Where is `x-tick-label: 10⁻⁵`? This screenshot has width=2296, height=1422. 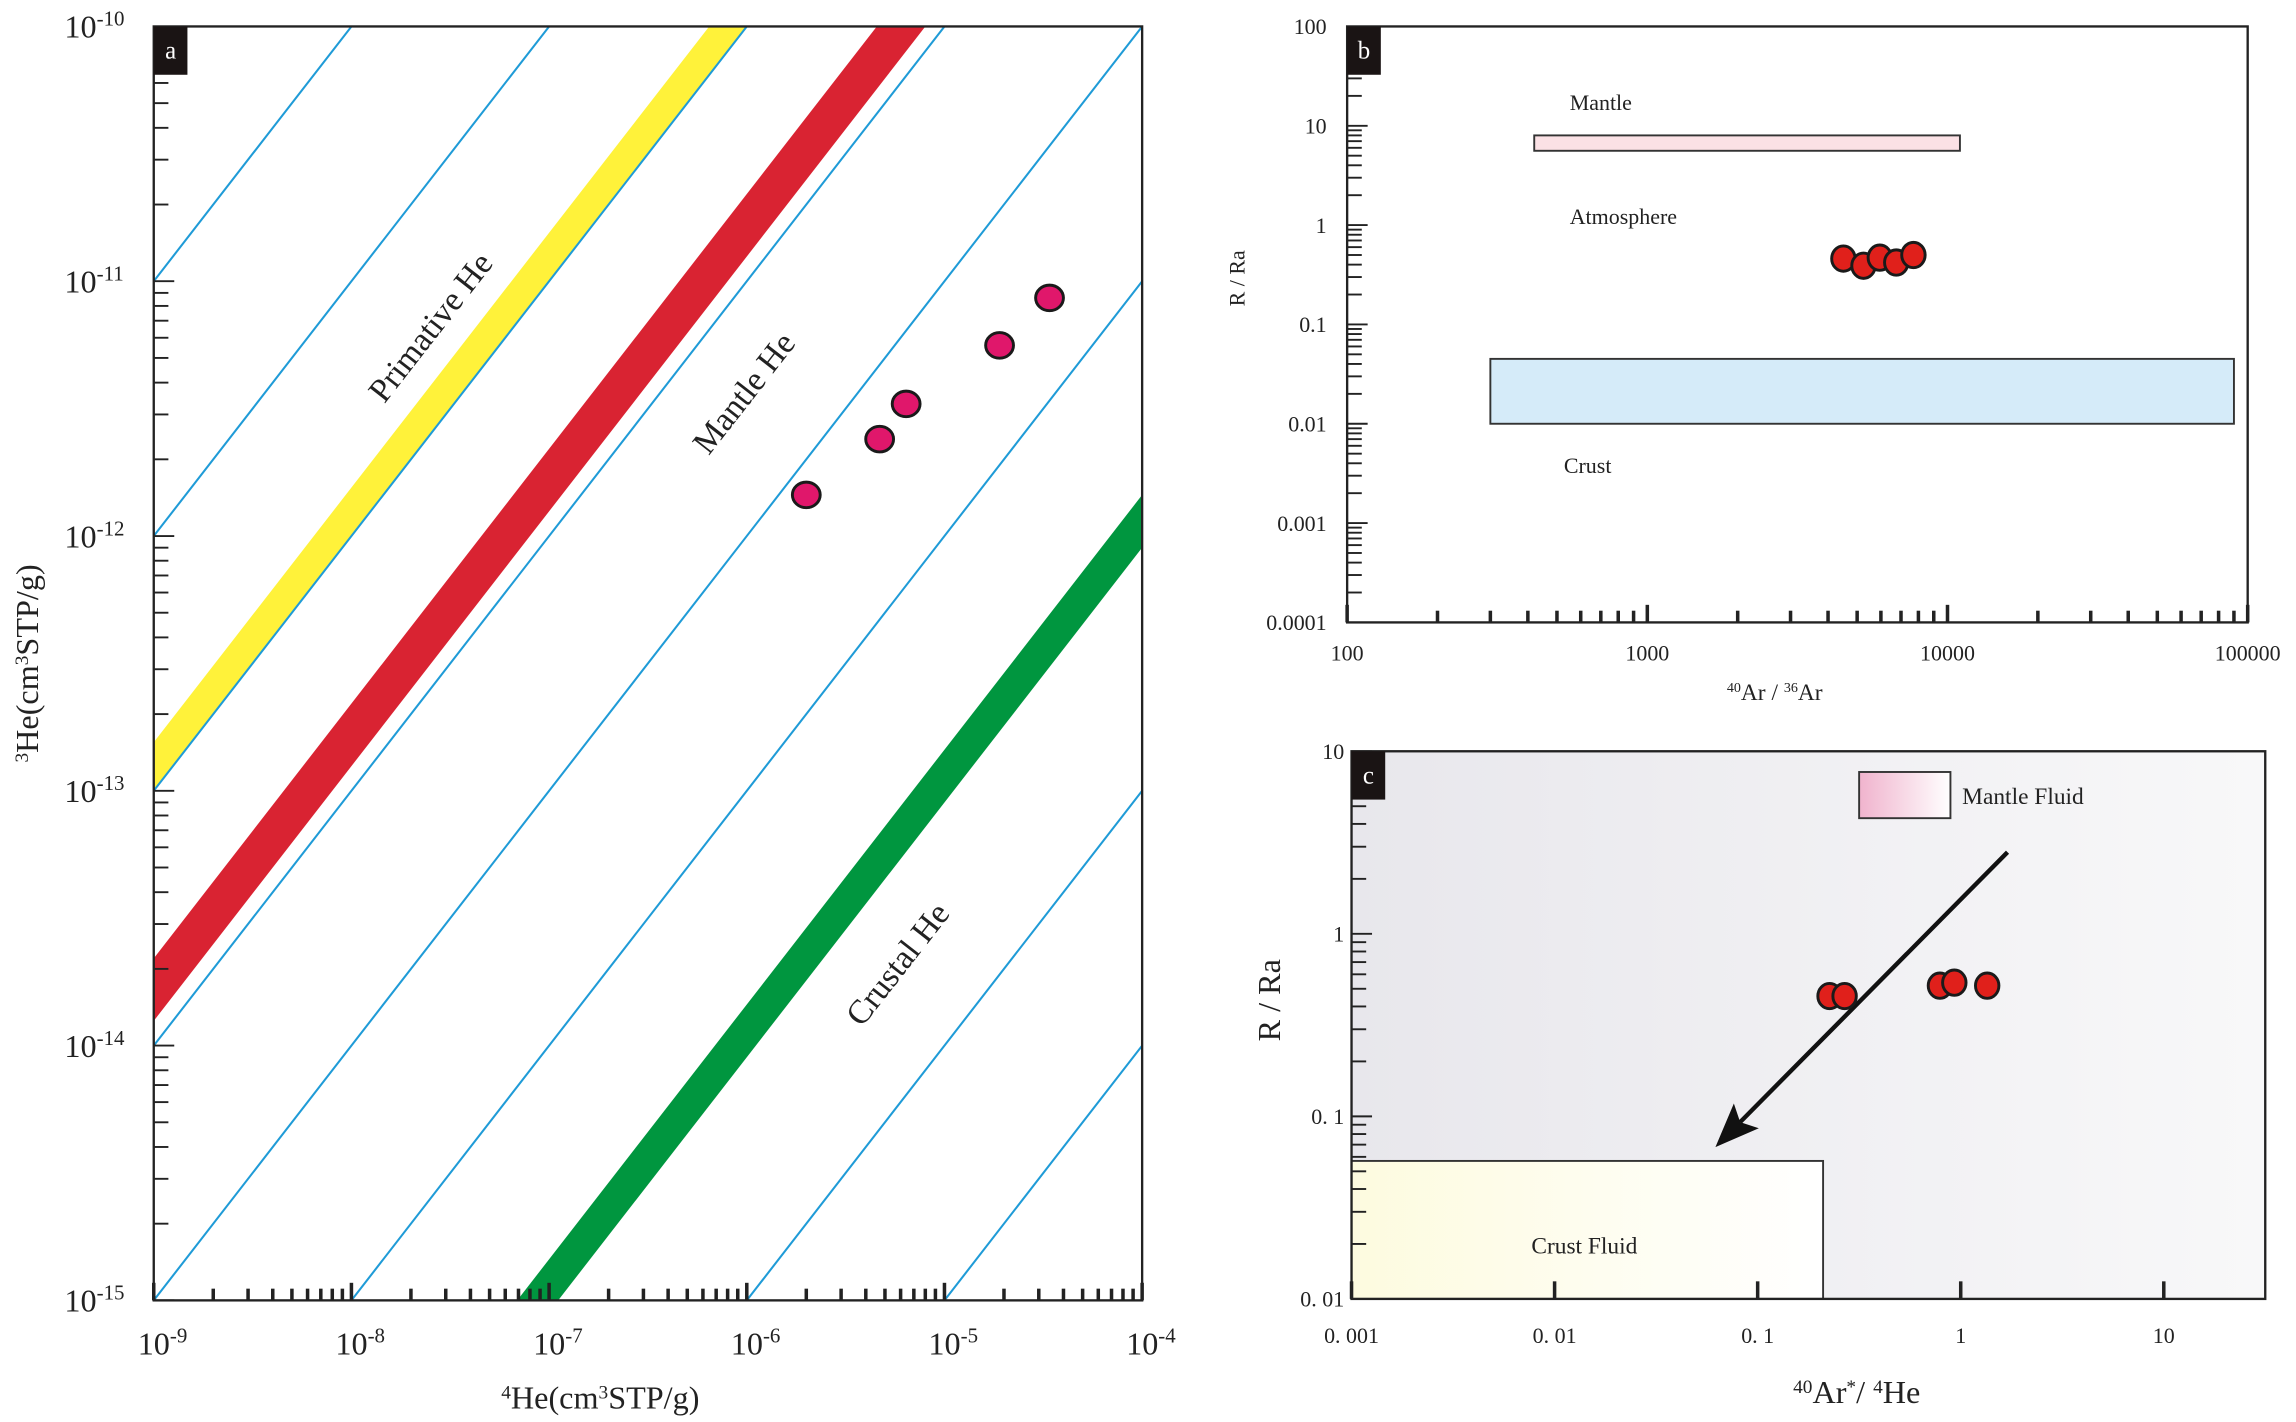
x-tick-label: 10⁻⁵ is located at coordinates (953, 1343).